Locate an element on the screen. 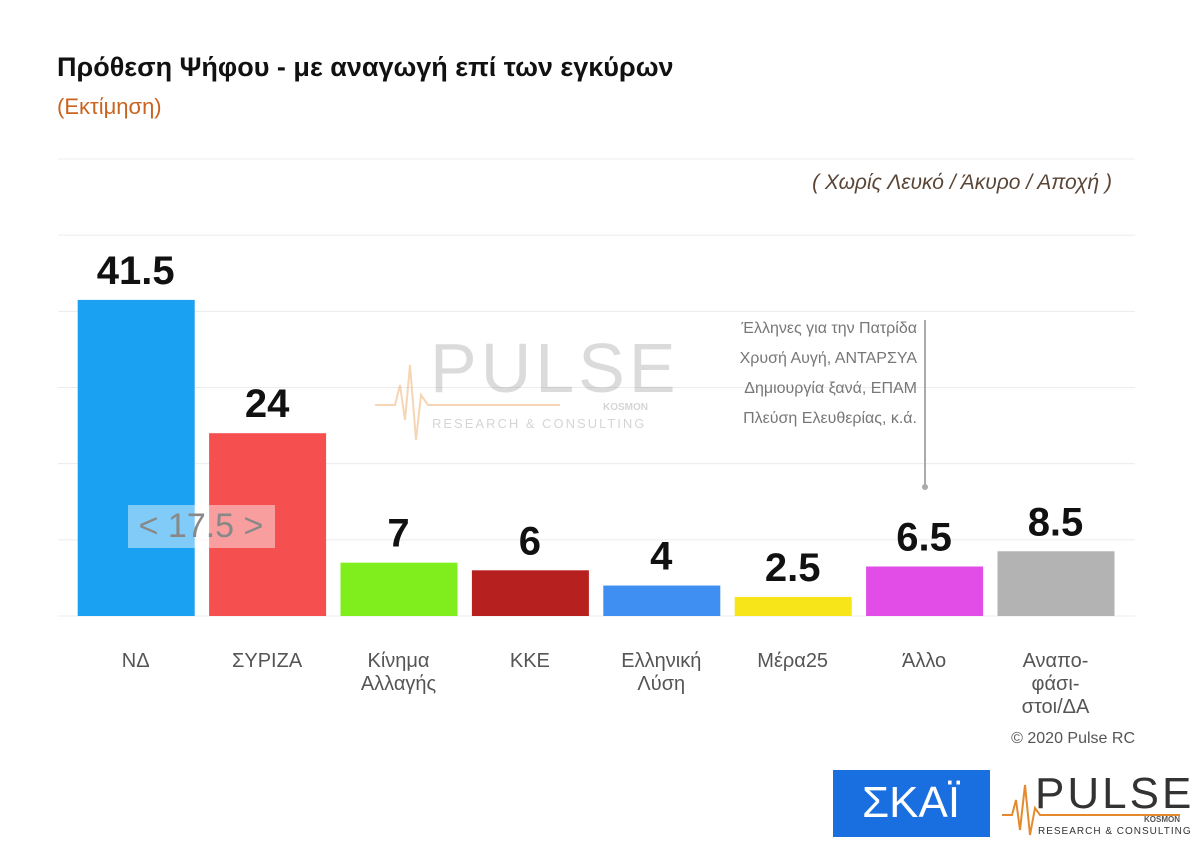 This screenshot has width=1200, height=845. watermark-brand: PULSE is located at coordinates (555, 368).